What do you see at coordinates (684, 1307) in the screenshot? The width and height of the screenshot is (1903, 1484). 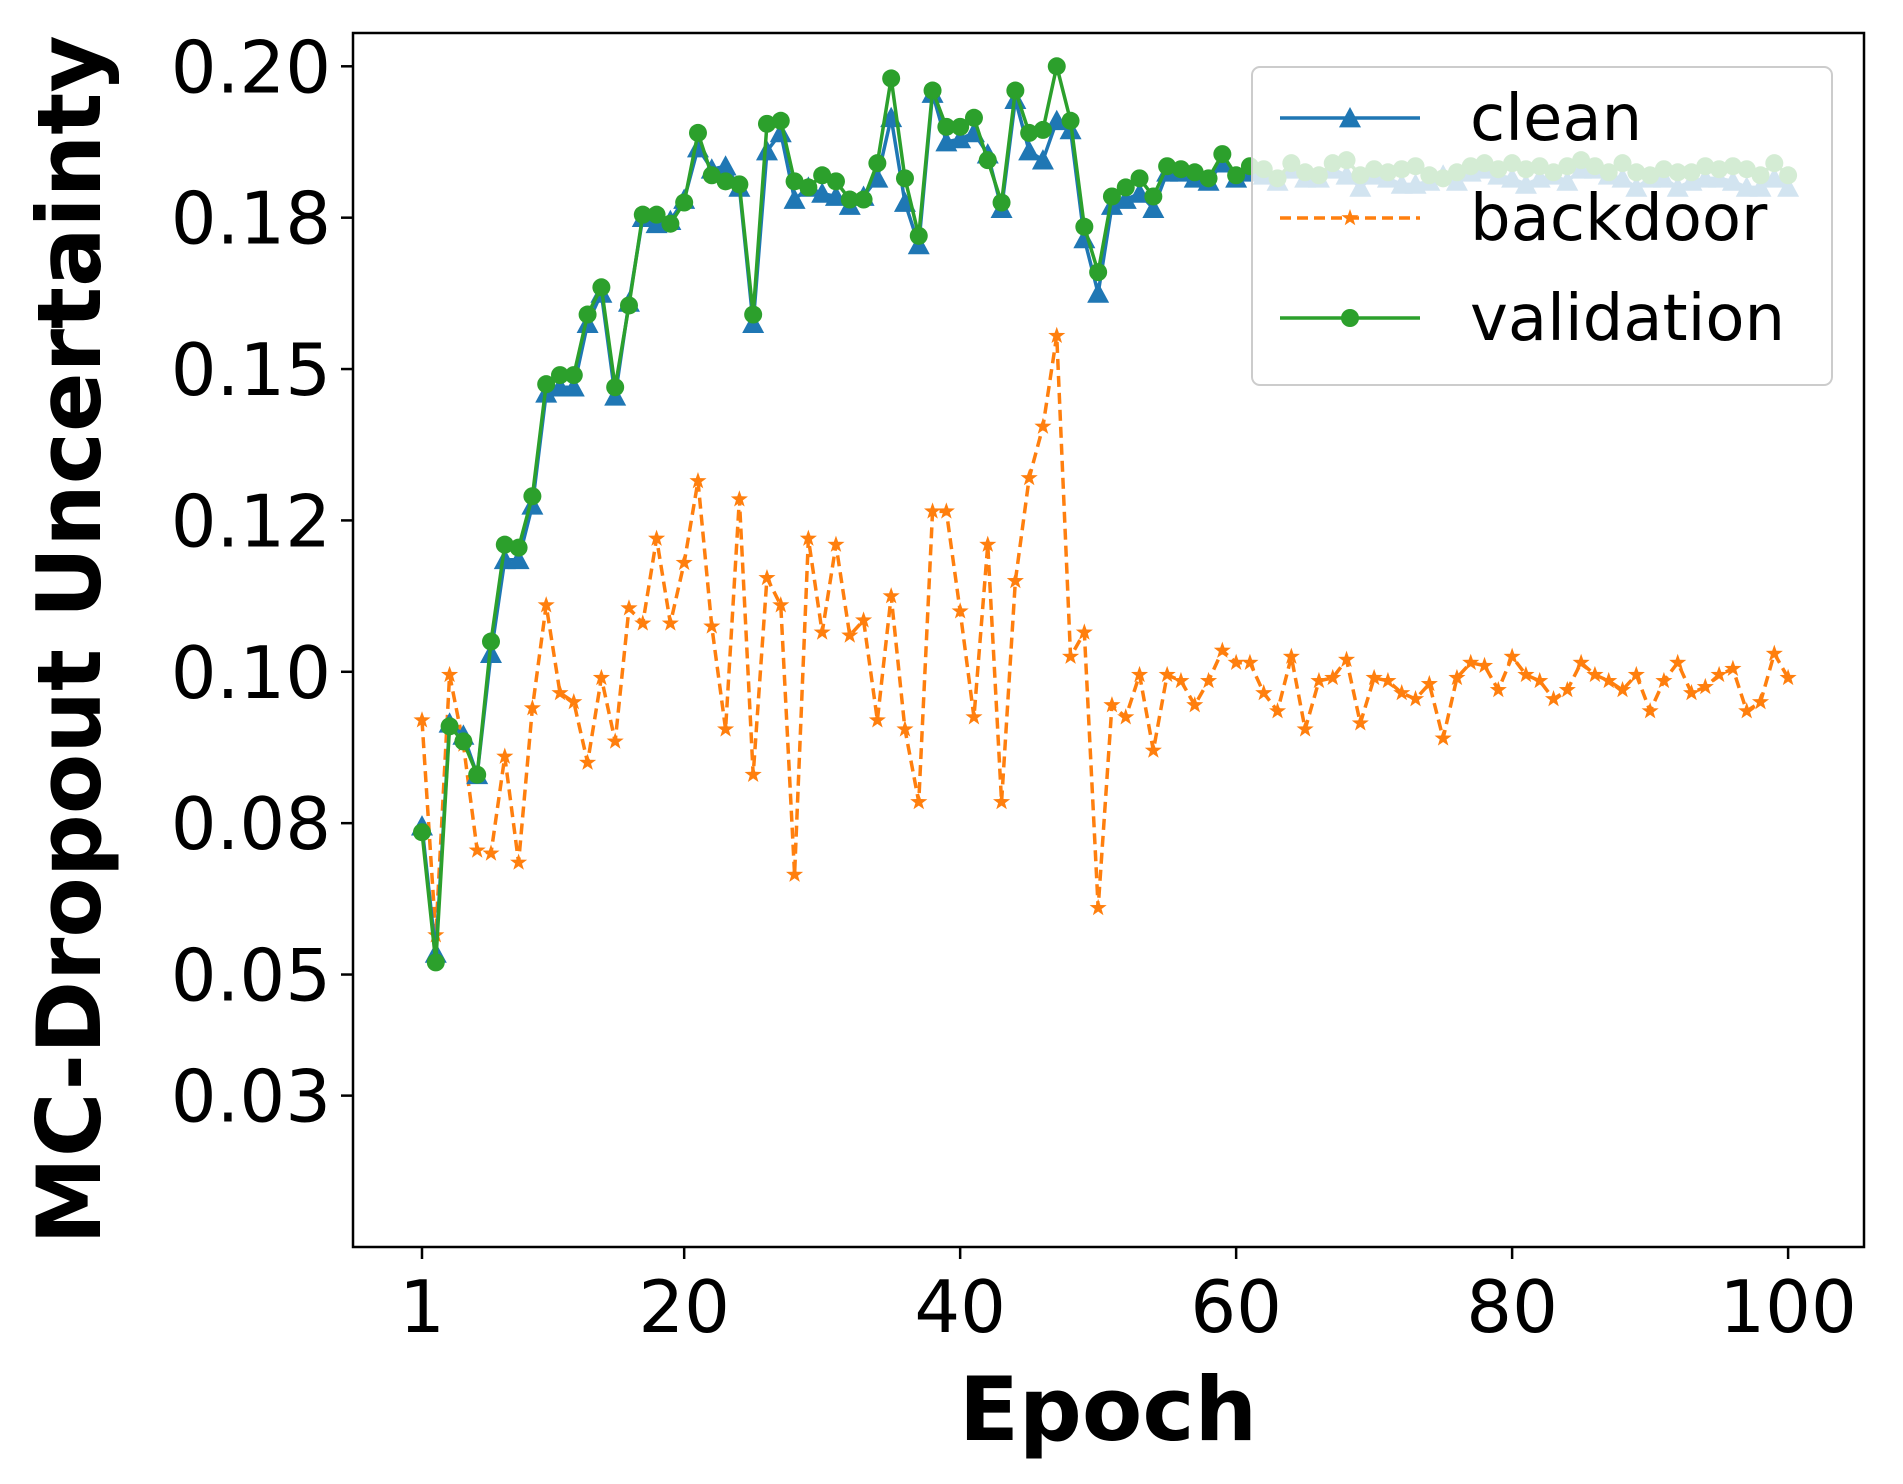 I see `x-tick-label: 20` at bounding box center [684, 1307].